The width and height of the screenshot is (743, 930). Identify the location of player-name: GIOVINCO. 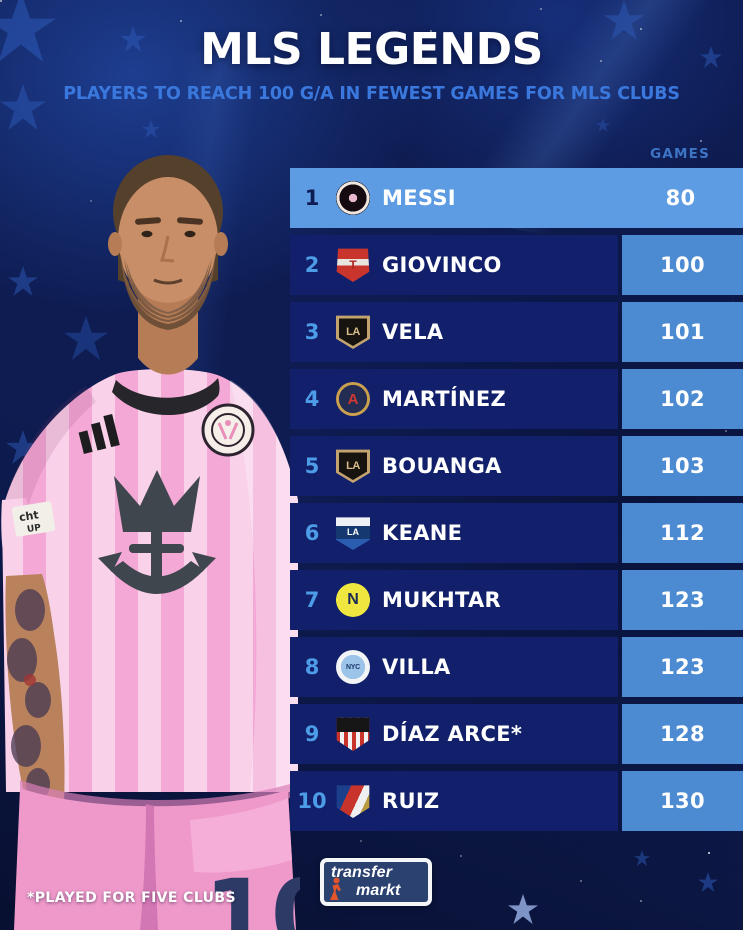
(442, 265).